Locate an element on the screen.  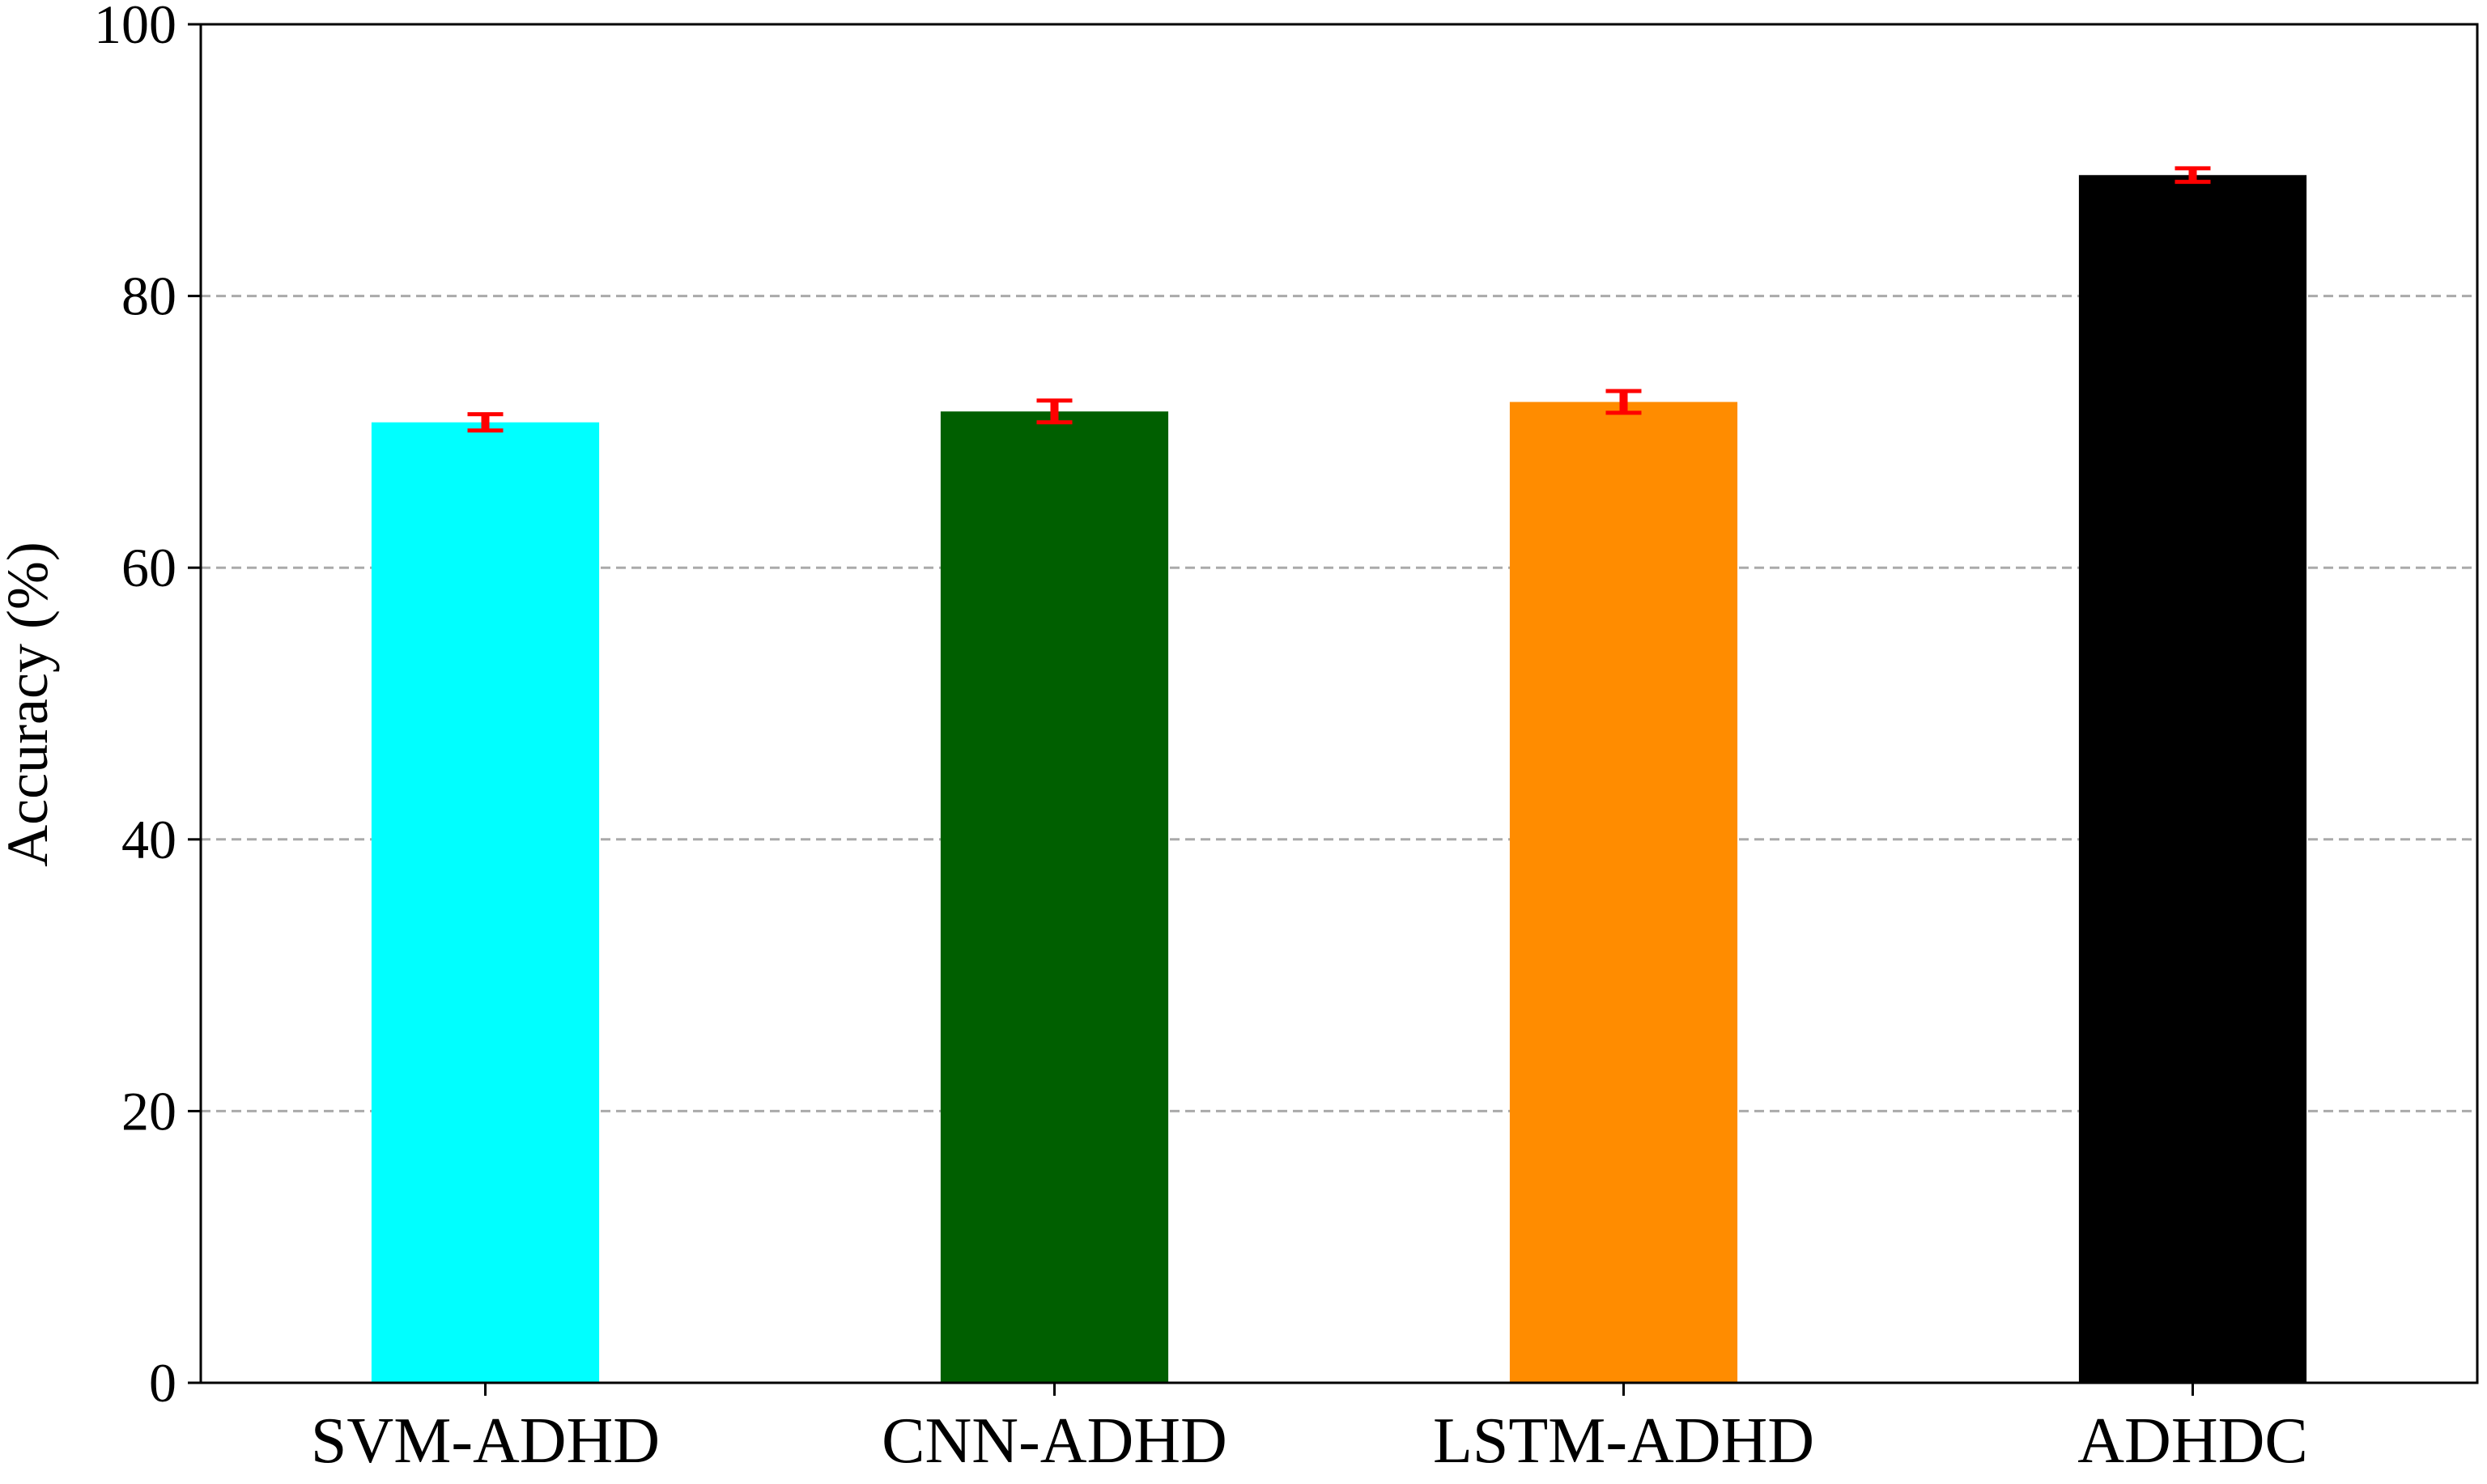
y-tick-label: 60 is located at coordinates (148, 567).